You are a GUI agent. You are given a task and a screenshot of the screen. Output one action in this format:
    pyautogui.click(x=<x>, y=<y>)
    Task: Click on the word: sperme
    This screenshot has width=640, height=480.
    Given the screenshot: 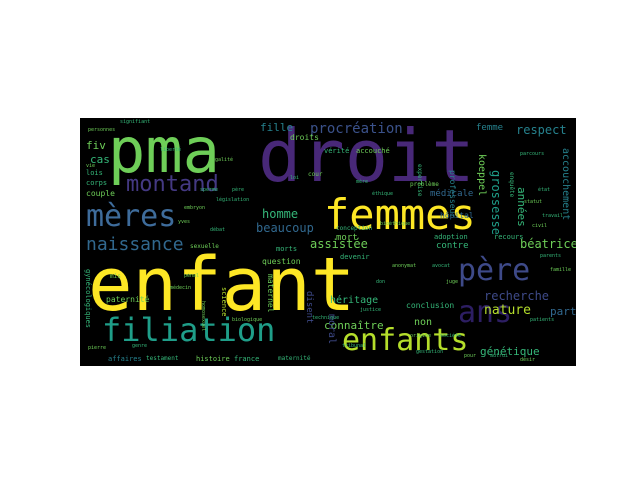 What is the action you would take?
    pyautogui.click(x=209, y=190)
    